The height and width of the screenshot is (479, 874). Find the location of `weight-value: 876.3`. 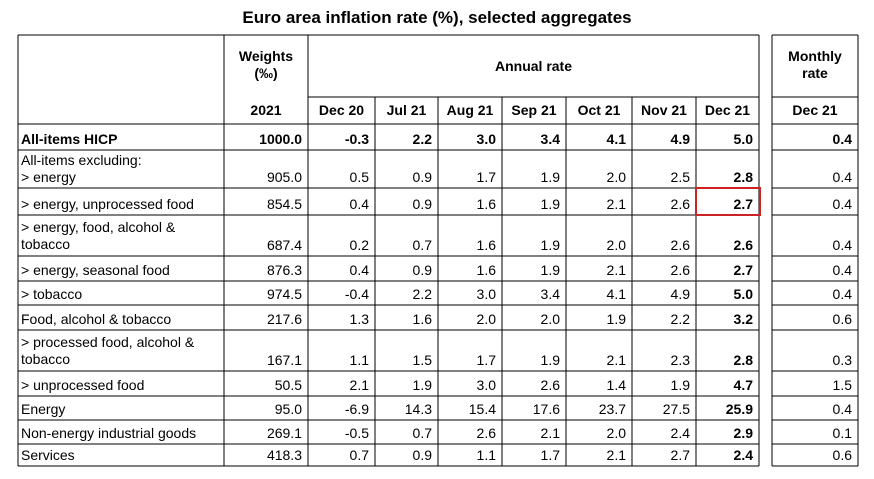

weight-value: 876.3 is located at coordinates (284, 270).